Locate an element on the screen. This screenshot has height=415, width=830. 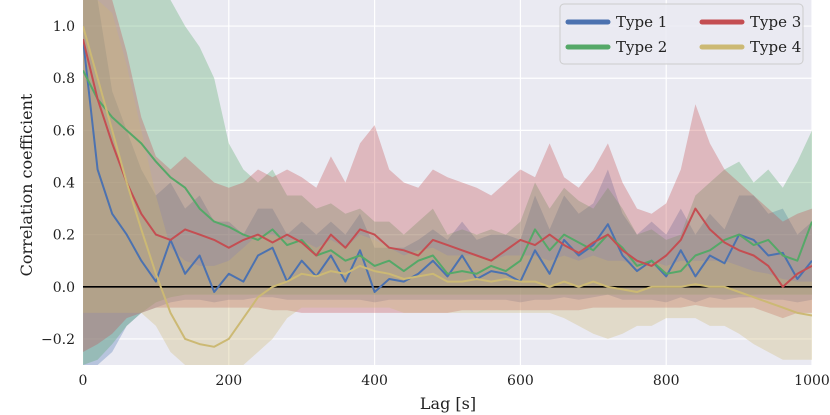
y-tick-label: 0.0 is located at coordinates (64, 288).